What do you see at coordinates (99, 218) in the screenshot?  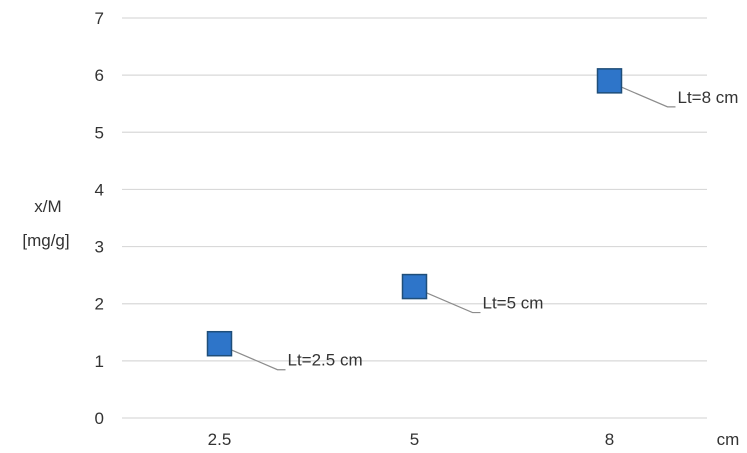 I see `y-tick-labels: 0 1 2 3 4 5 6 7` at bounding box center [99, 218].